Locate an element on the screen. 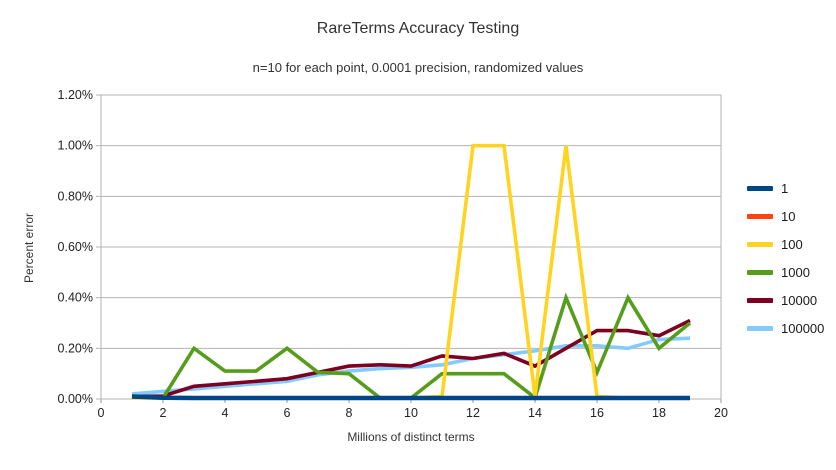 The image size is (836, 470). legend-label: 10000 is located at coordinates (799, 300).